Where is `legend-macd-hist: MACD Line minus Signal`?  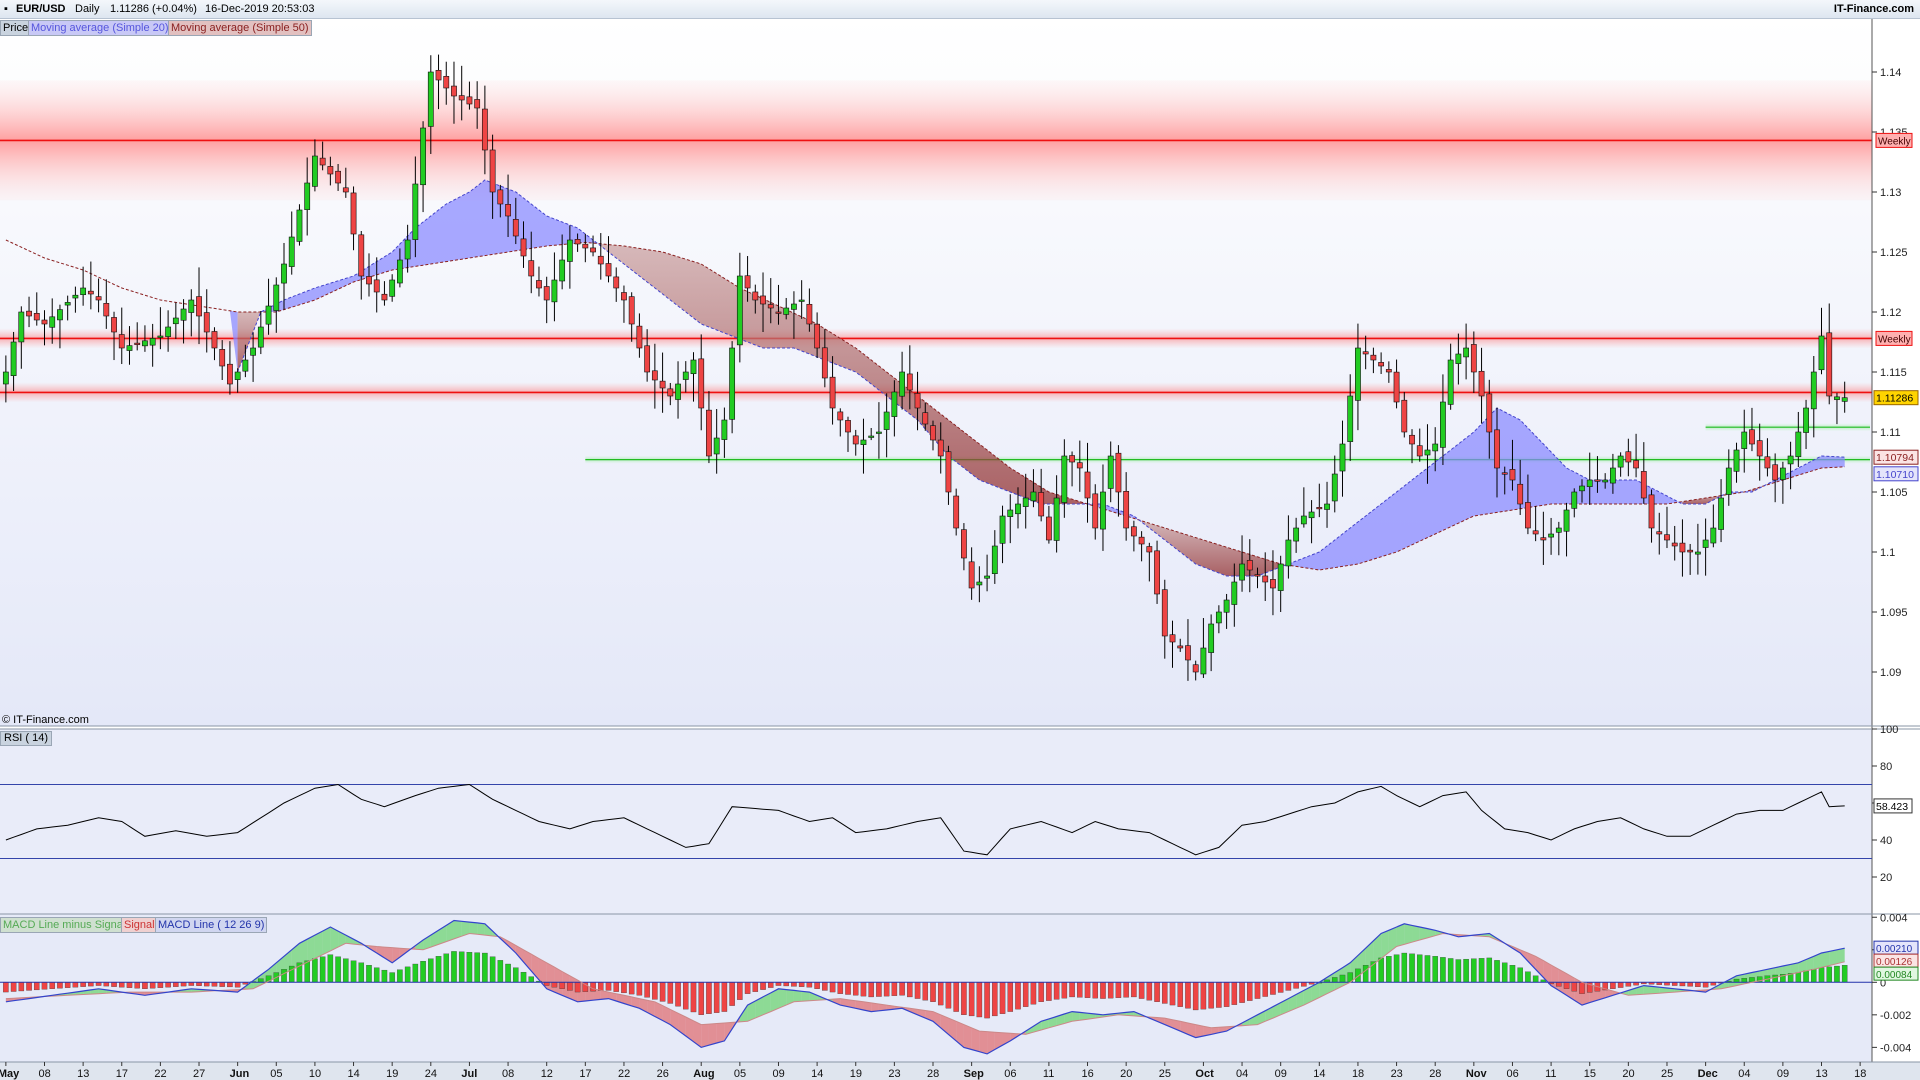 legend-macd-hist: MACD Line minus Signal is located at coordinates (64, 925).